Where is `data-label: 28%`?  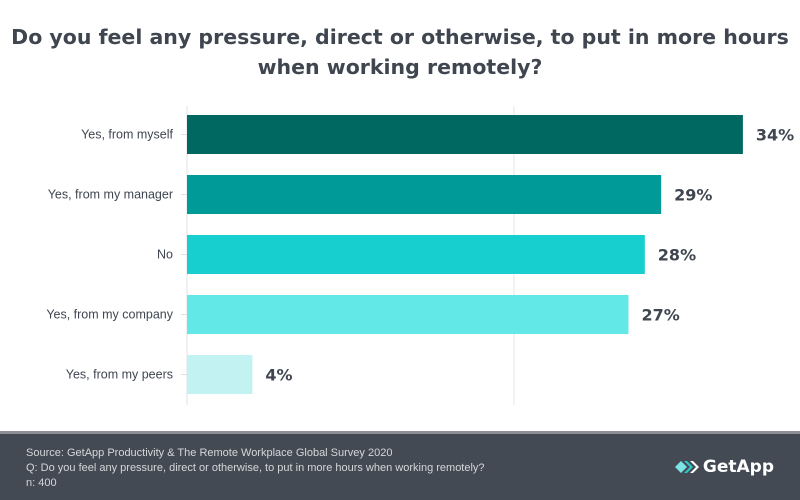 data-label: 28% is located at coordinates (677, 255).